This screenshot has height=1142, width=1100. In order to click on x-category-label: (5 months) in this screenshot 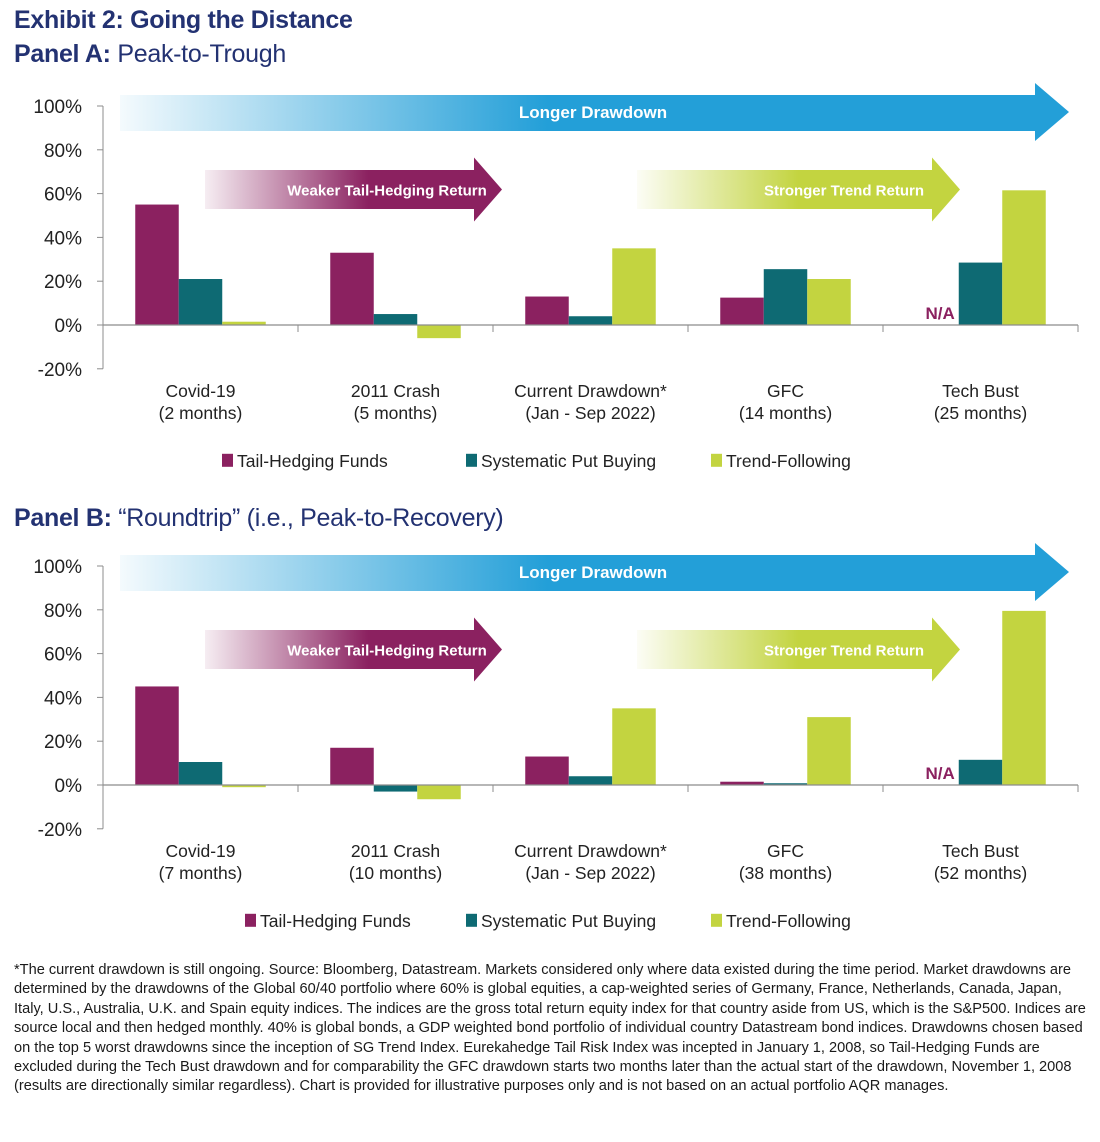, I will do `click(396, 413)`.